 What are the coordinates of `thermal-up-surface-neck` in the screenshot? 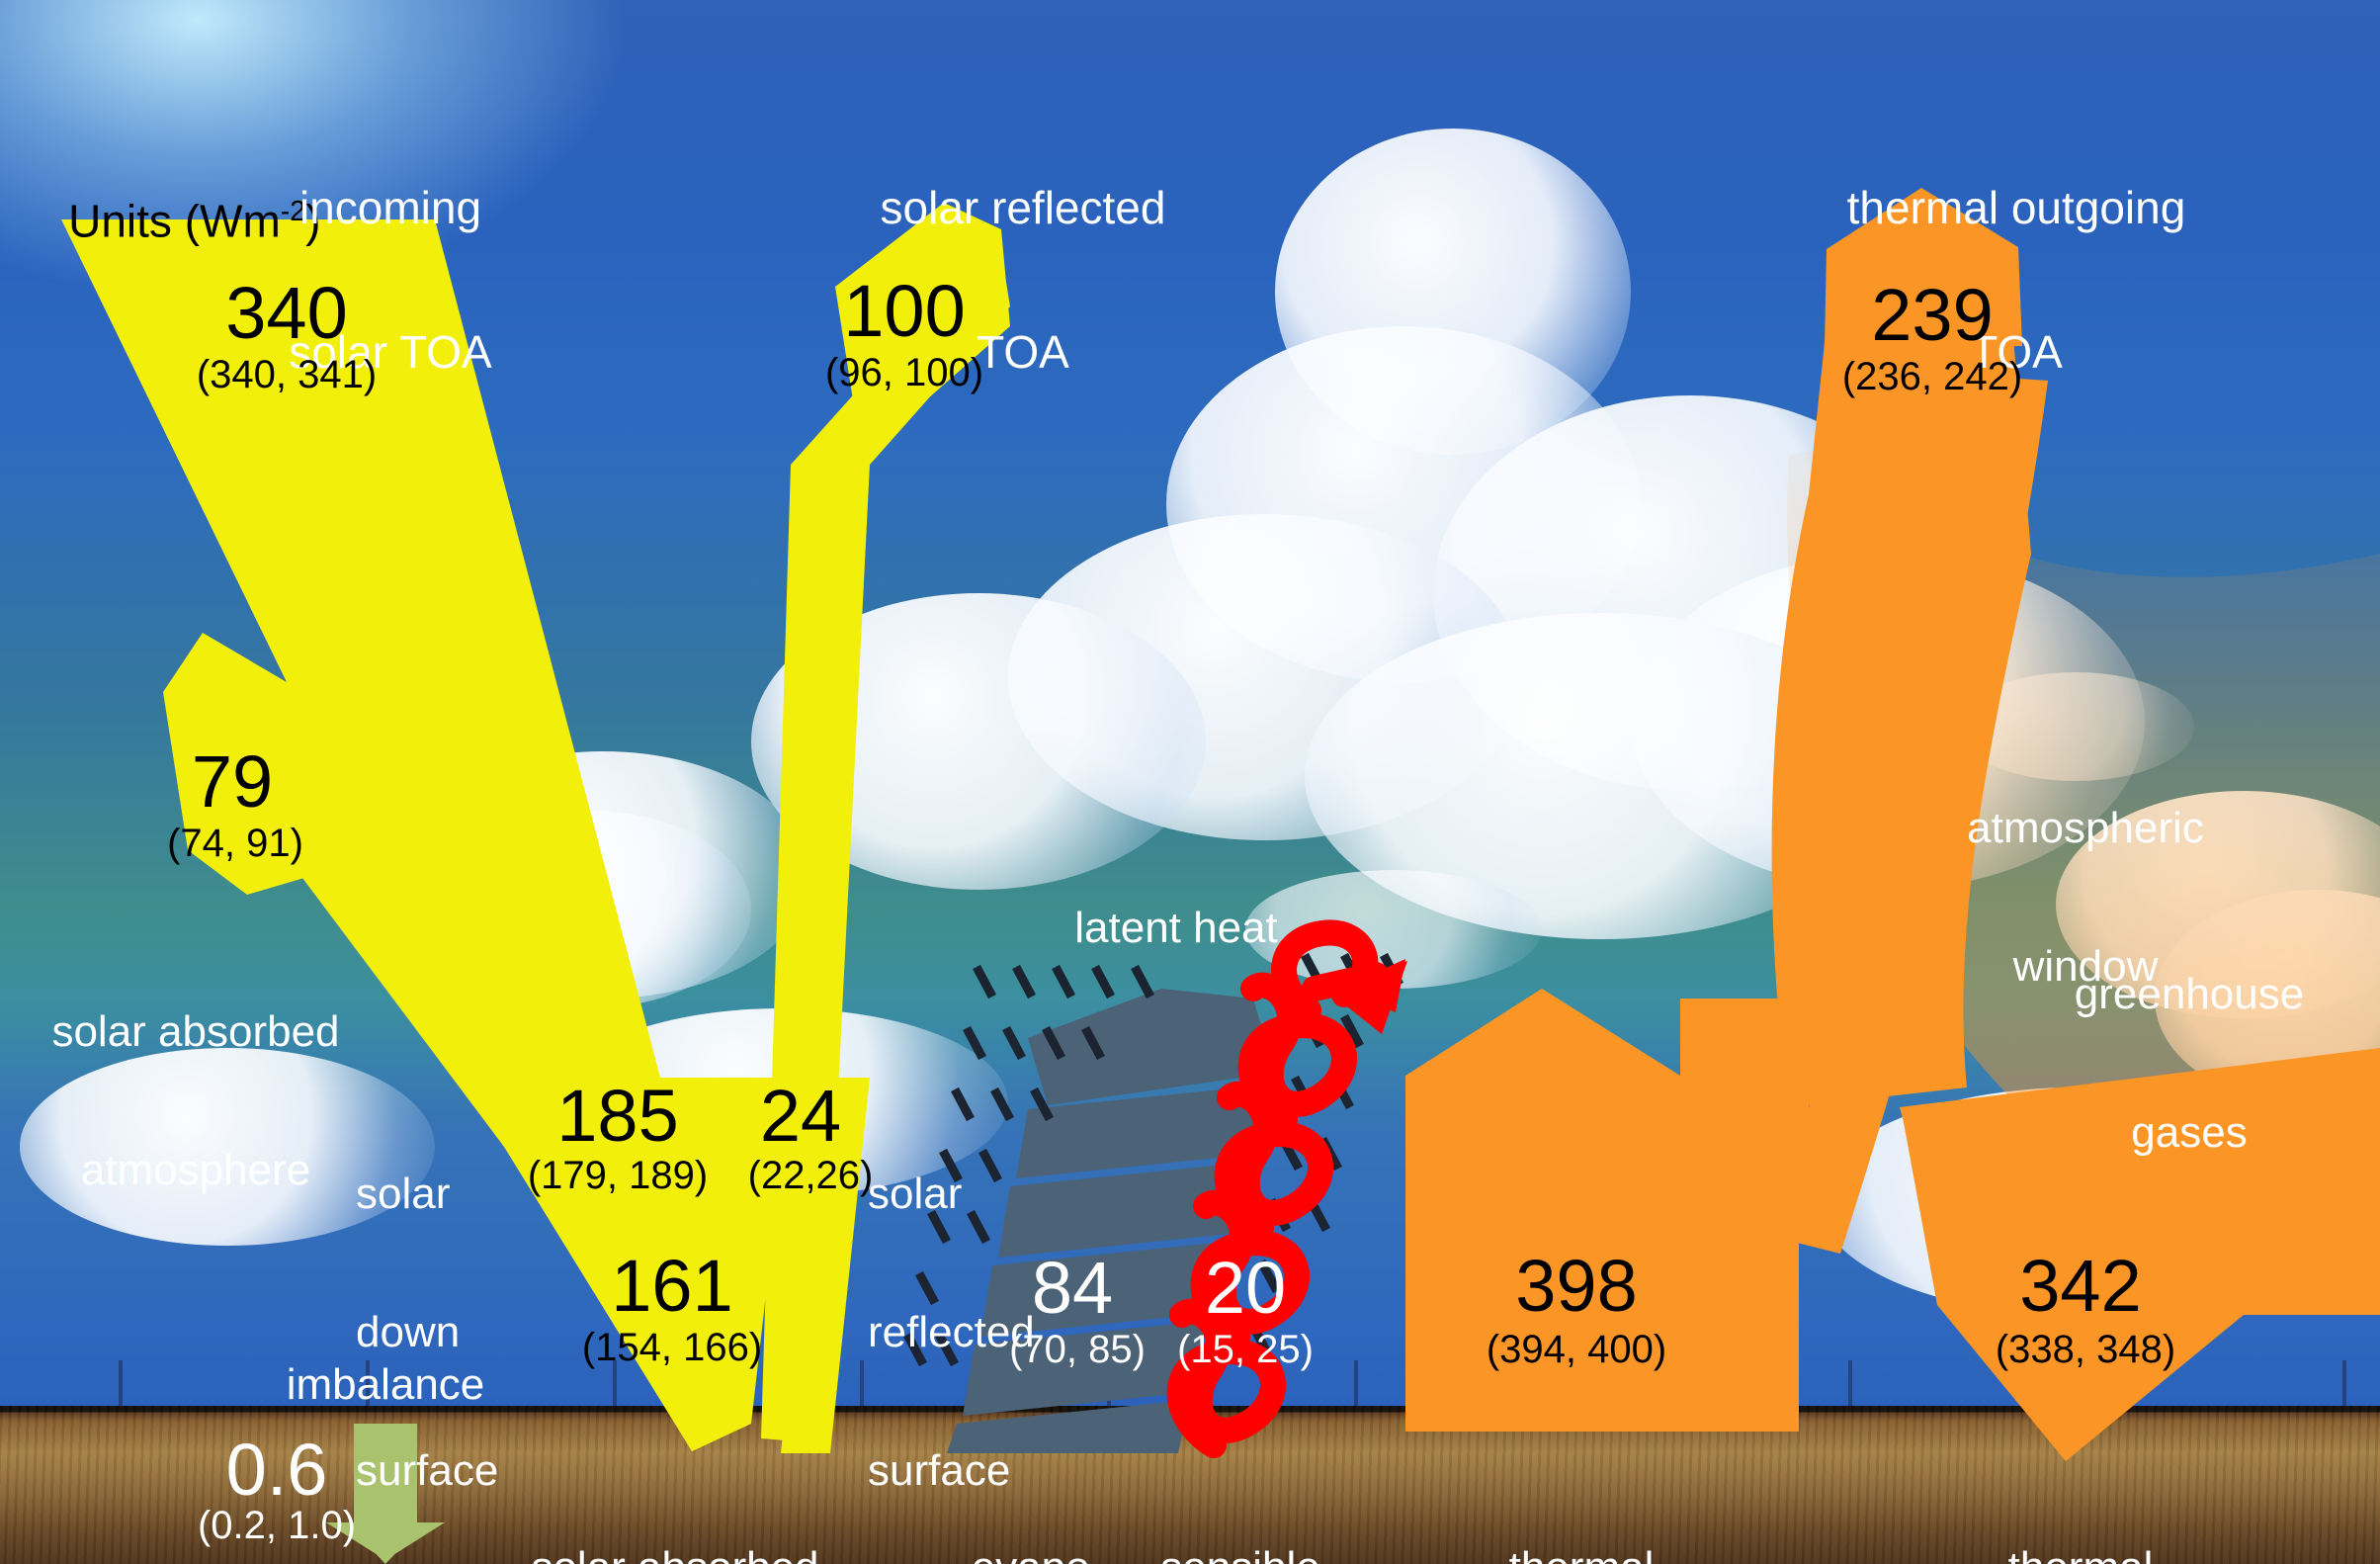 It's located at (1744, 1092).